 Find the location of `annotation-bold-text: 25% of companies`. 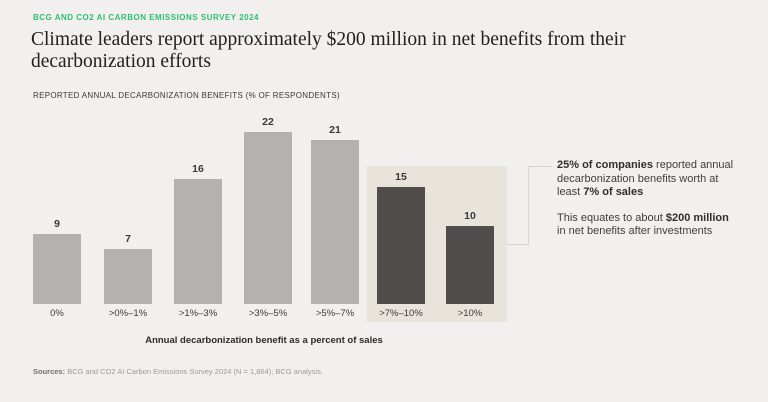

annotation-bold-text: 25% of companies is located at coordinates (605, 165).